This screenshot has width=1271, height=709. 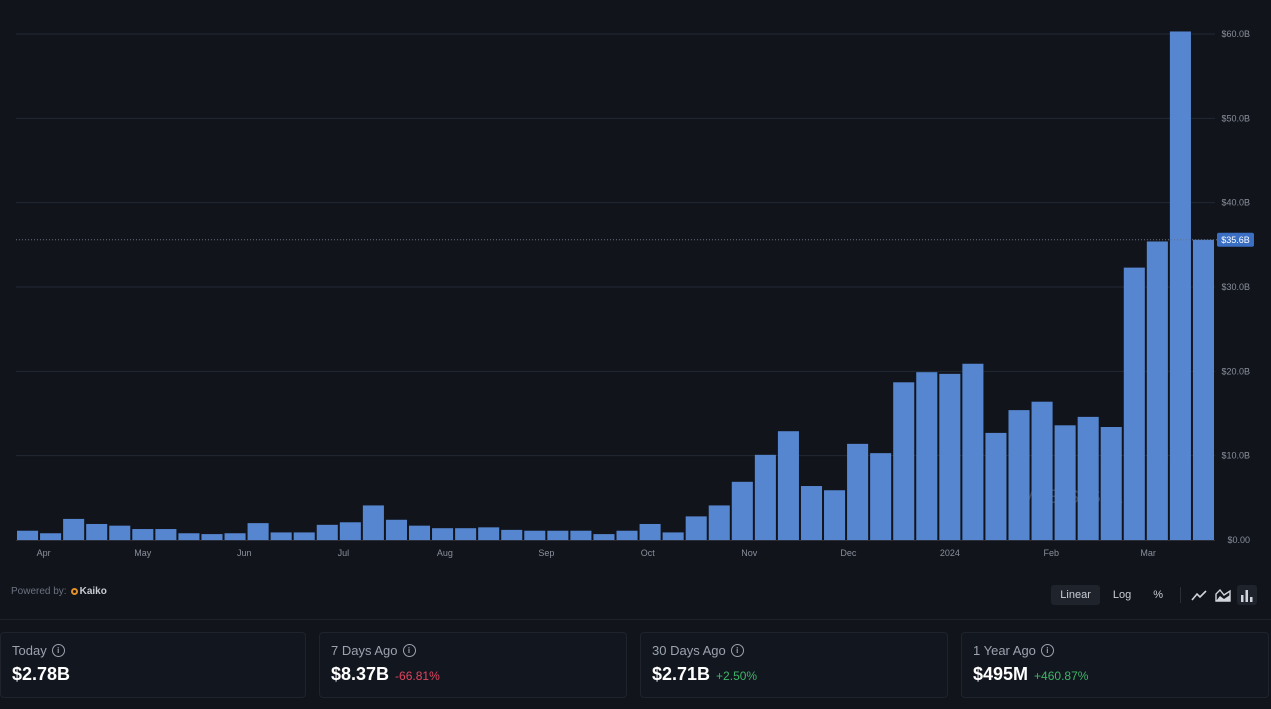 What do you see at coordinates (143, 553) in the screenshot?
I see `x-tick-label: May` at bounding box center [143, 553].